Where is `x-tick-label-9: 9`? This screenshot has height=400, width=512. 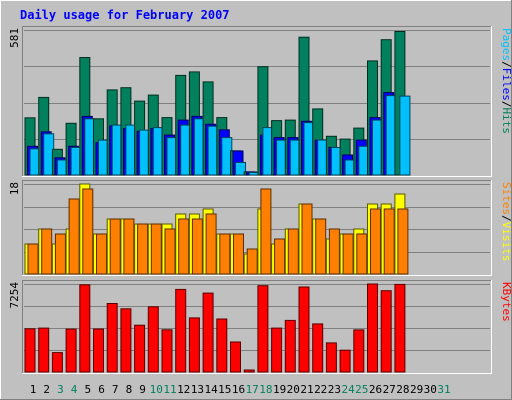 x-tick-label-9: 9 is located at coordinates (142, 389).